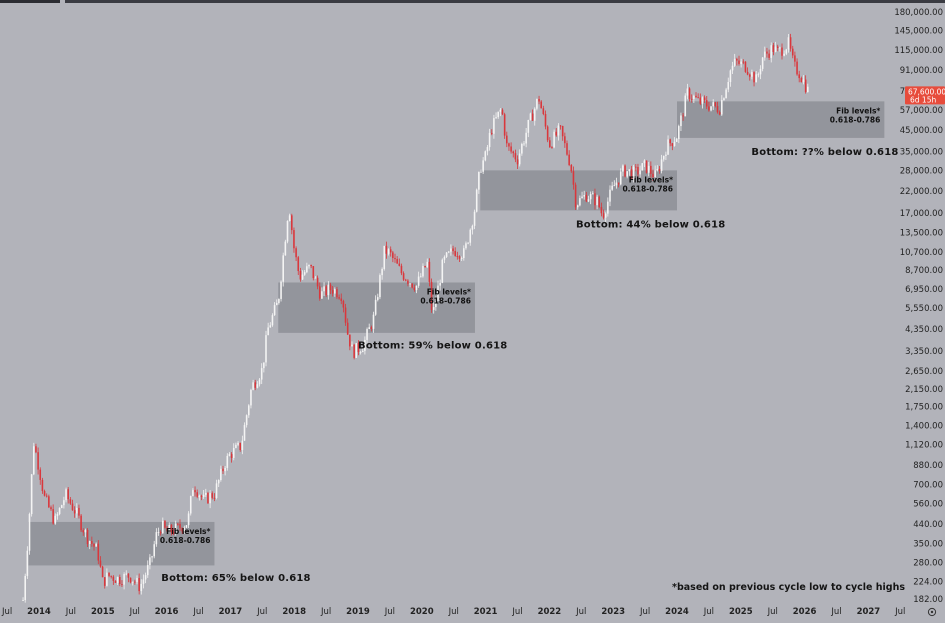 The height and width of the screenshot is (623, 945). I want to click on y-tick-label: 2,650.00, so click(924, 372).